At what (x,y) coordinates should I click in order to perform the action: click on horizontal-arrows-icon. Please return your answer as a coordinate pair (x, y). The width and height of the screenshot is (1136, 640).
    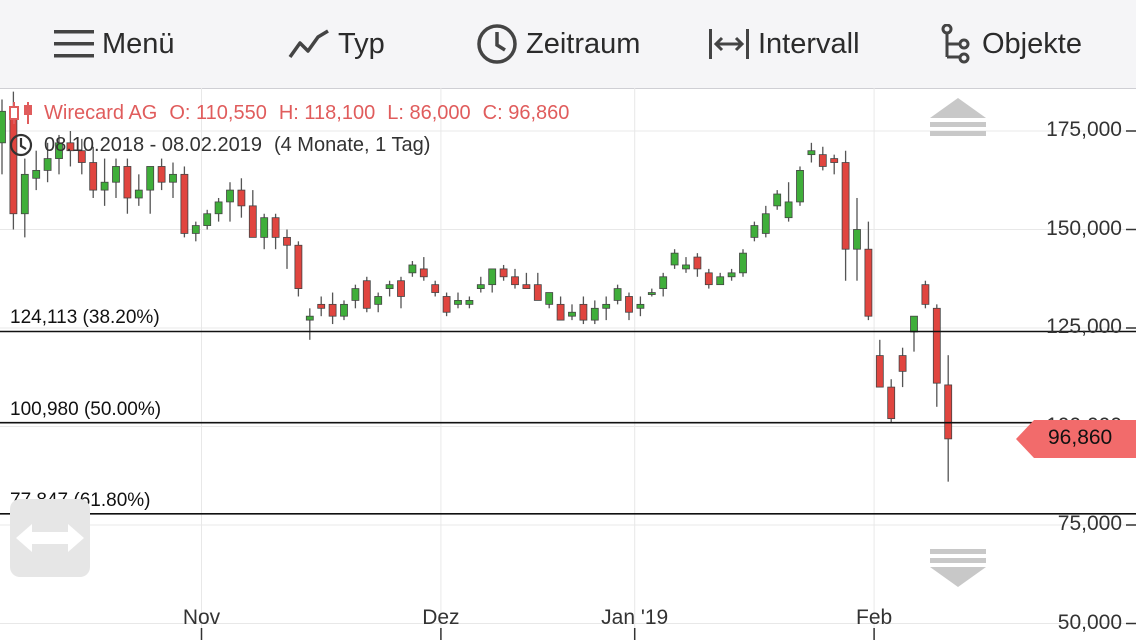
    Looking at the image, I should click on (50, 538).